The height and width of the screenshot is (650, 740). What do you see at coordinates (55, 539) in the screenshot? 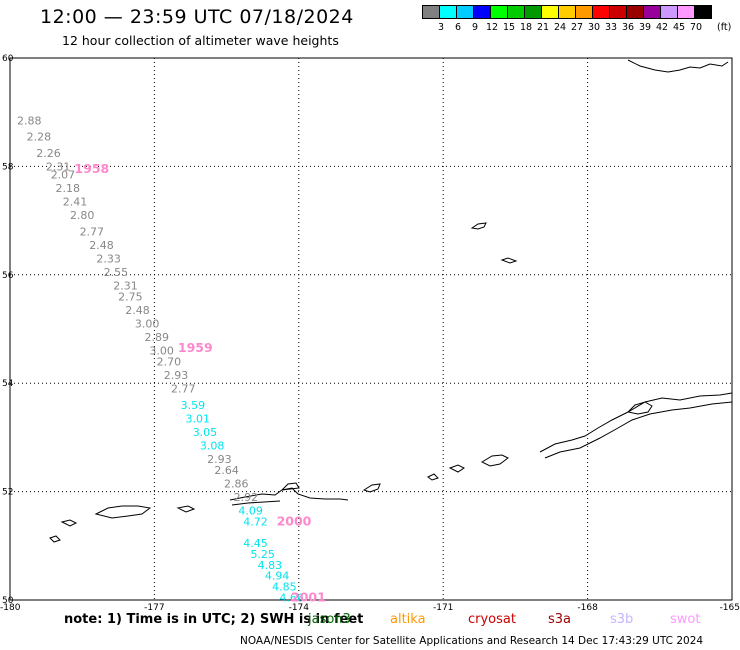
I see `attu-island` at bounding box center [55, 539].